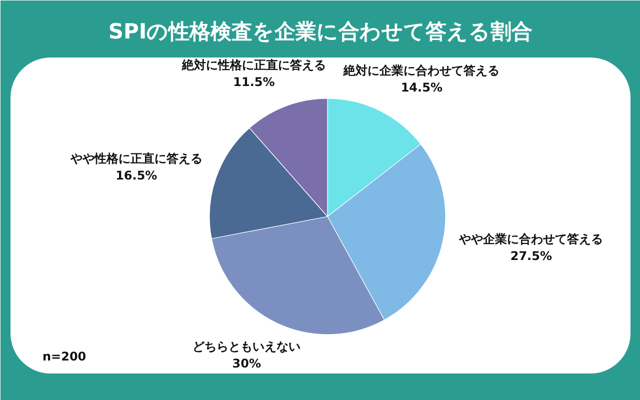 The height and width of the screenshot is (400, 640). What do you see at coordinates (320, 32) in the screenshot?
I see `chart-title: SPIの性格検査を企業に合わせて答える割合` at bounding box center [320, 32].